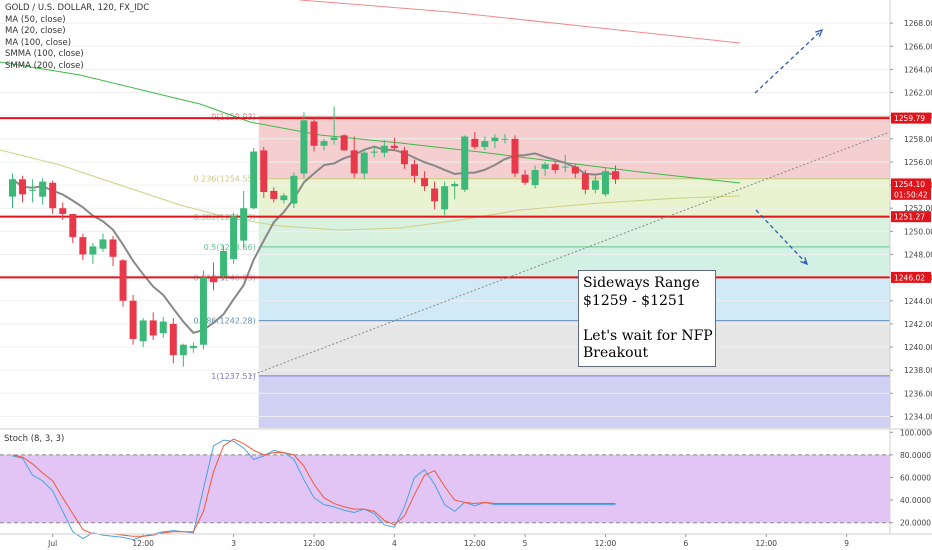 This screenshot has height=550, width=932. I want to click on annotation-line-2: $1259 - $1251, so click(634, 300).